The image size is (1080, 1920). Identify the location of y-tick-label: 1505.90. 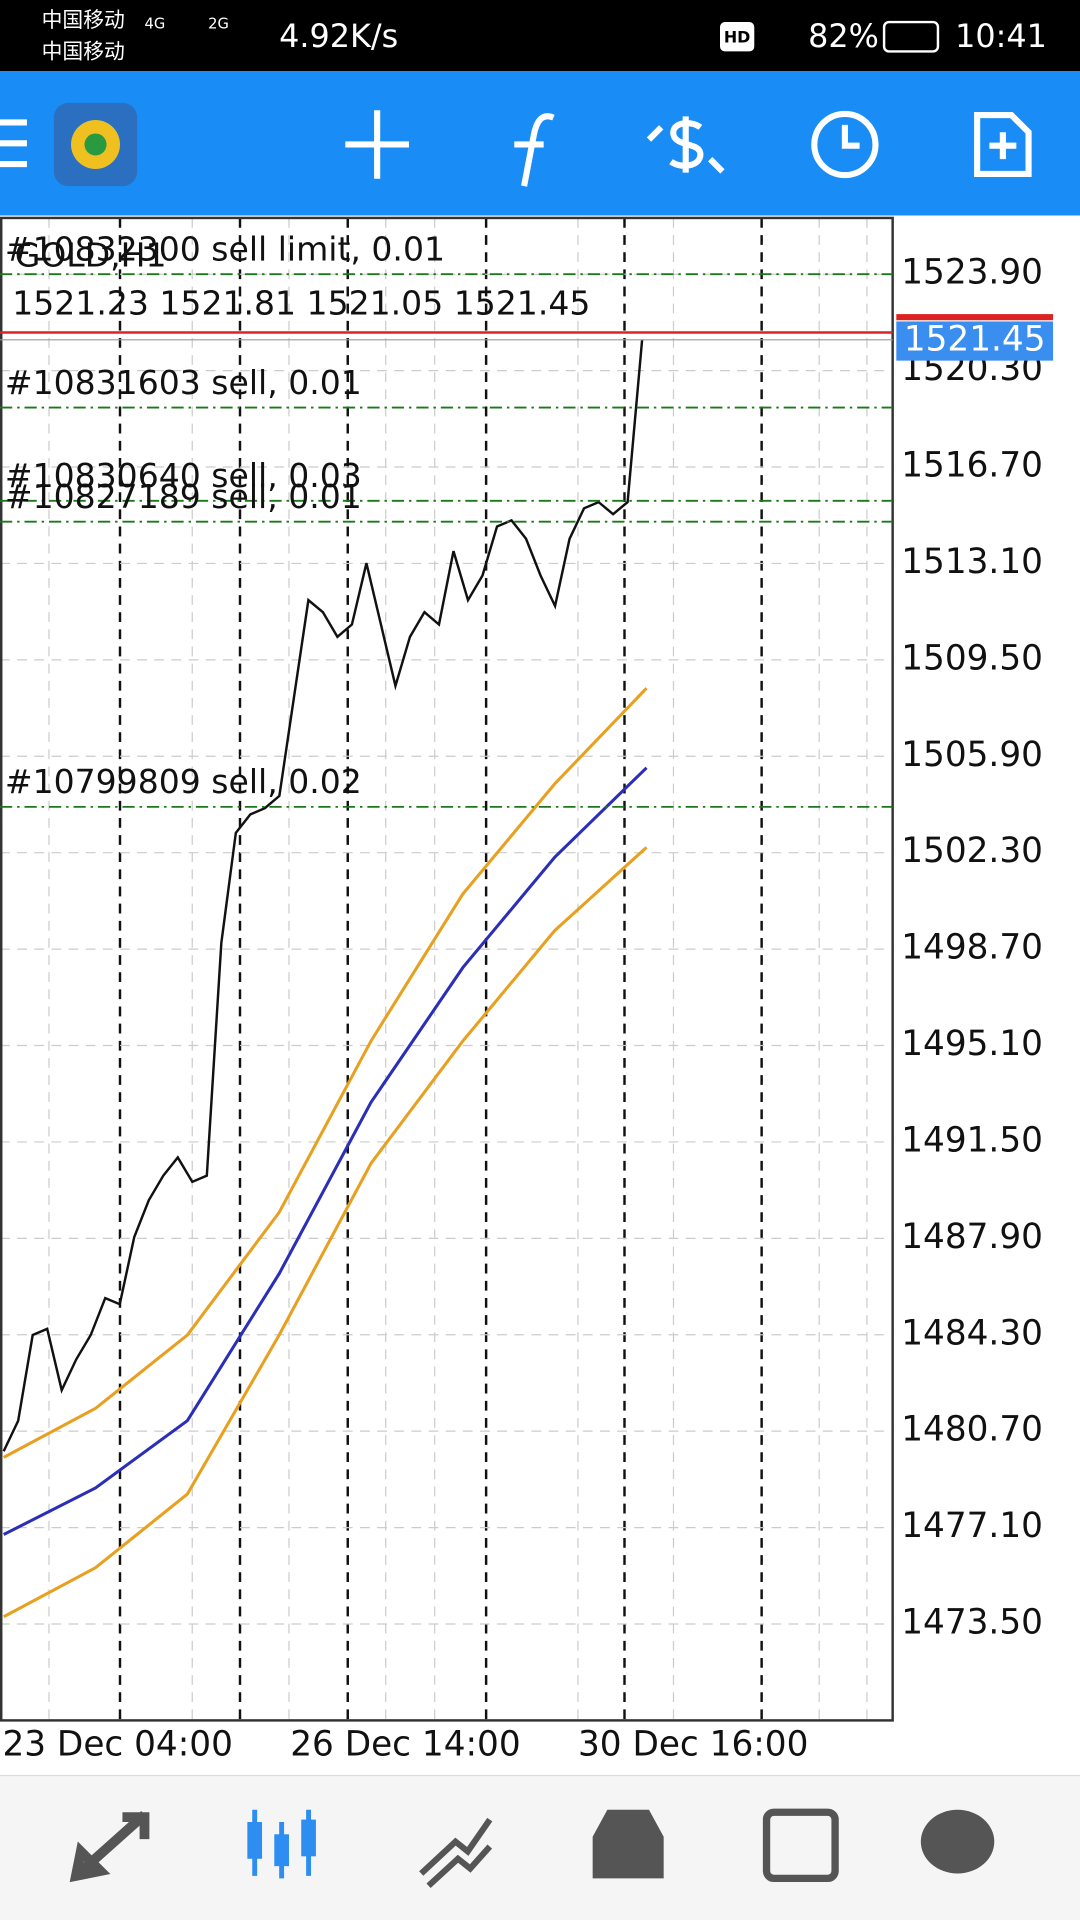
(972, 755).